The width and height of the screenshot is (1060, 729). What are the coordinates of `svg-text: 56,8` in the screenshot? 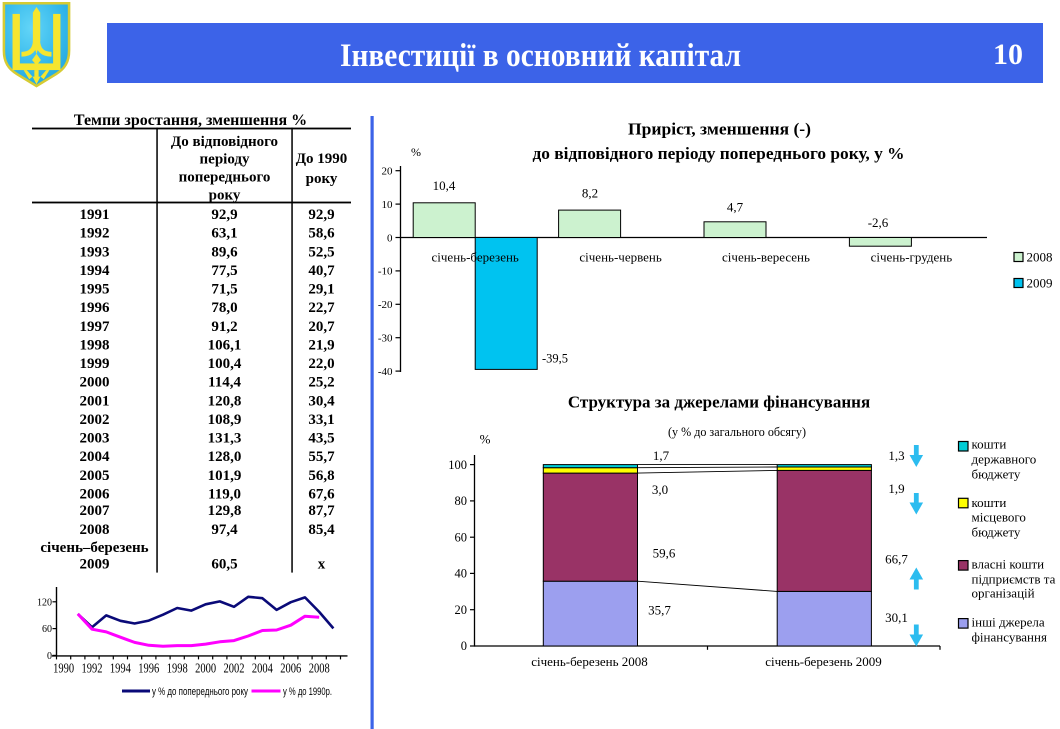 It's located at (321, 476).